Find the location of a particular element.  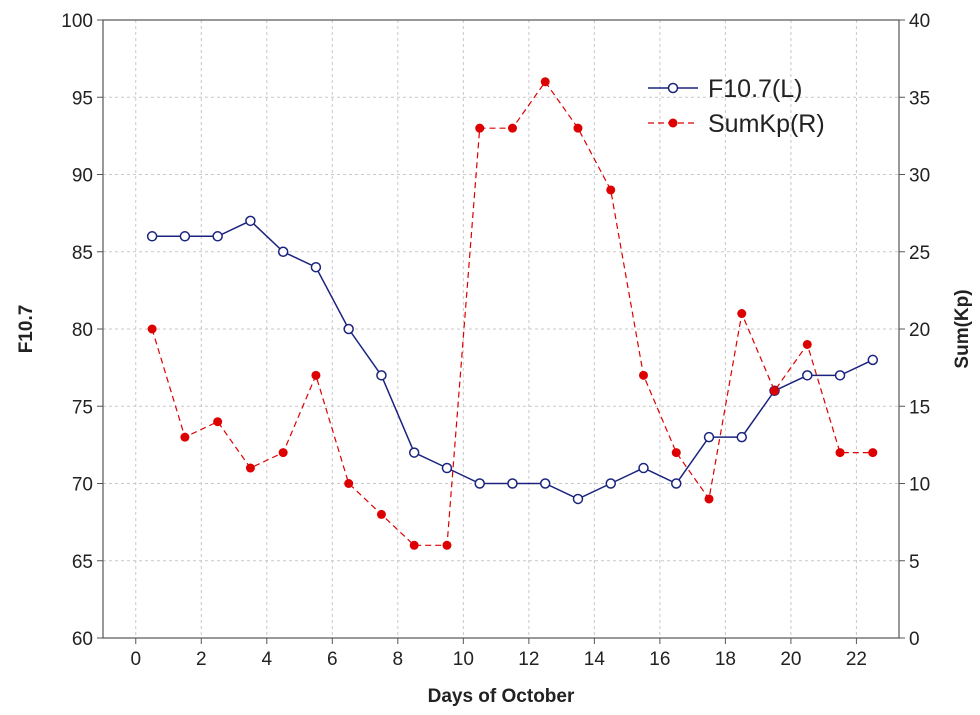

left-tick-label: 65 is located at coordinates (82, 562).